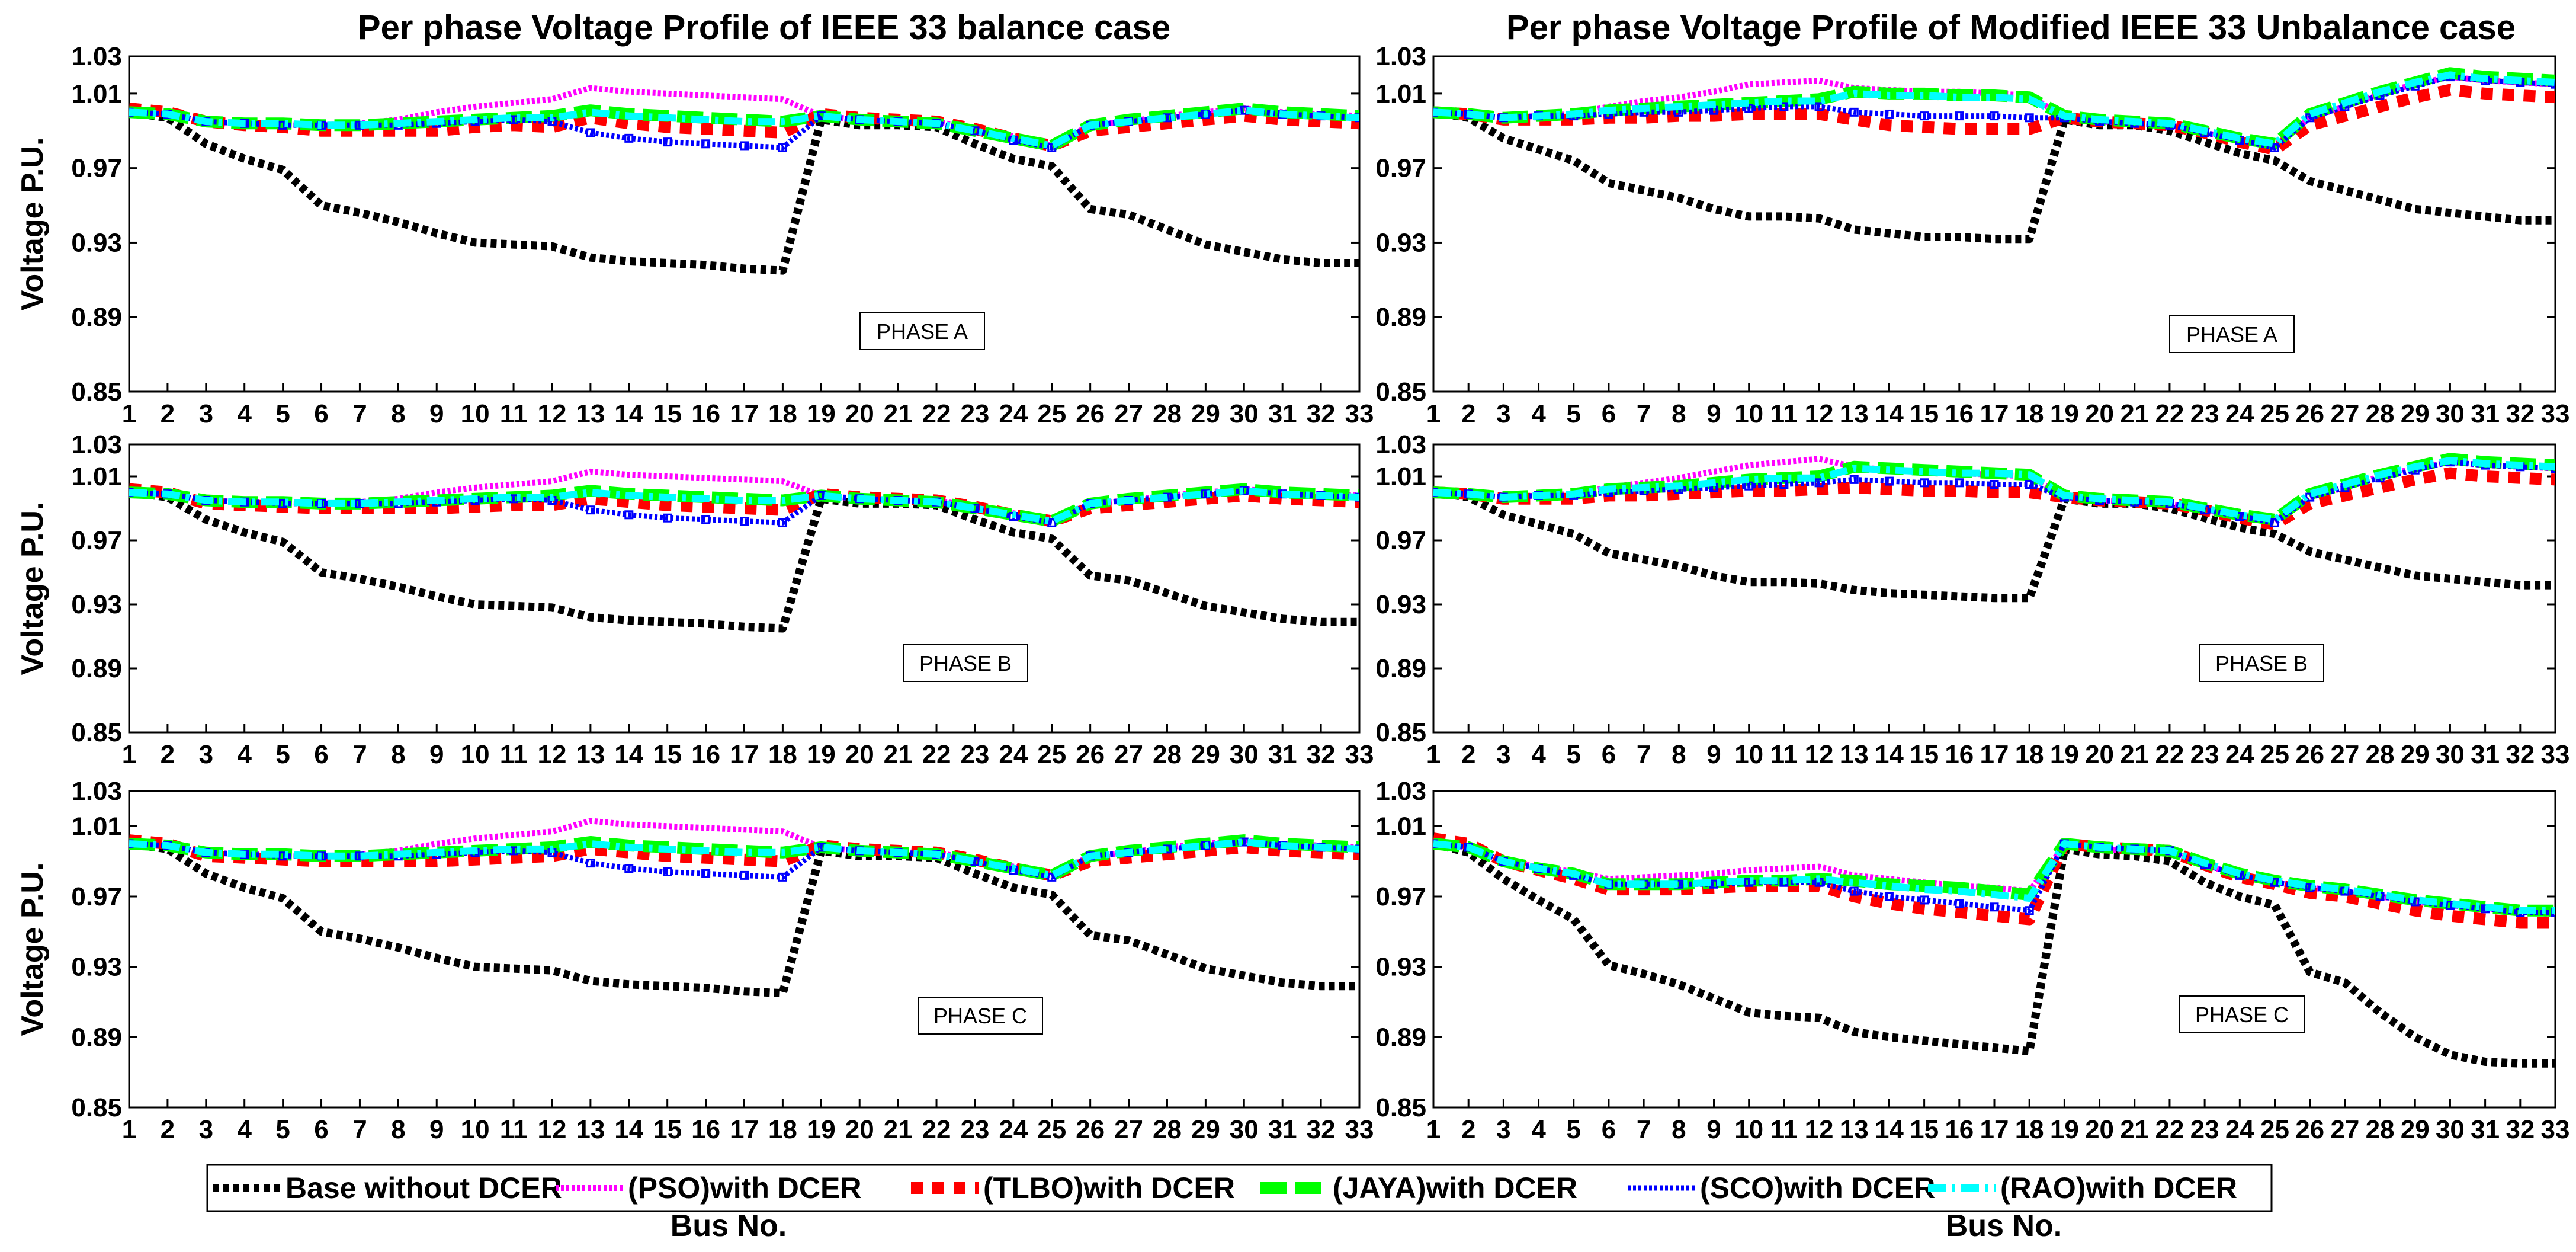 Image resolution: width=2576 pixels, height=1252 pixels. What do you see at coordinates (2274, 1129) in the screenshot?
I see `x-tick-label: 25` at bounding box center [2274, 1129].